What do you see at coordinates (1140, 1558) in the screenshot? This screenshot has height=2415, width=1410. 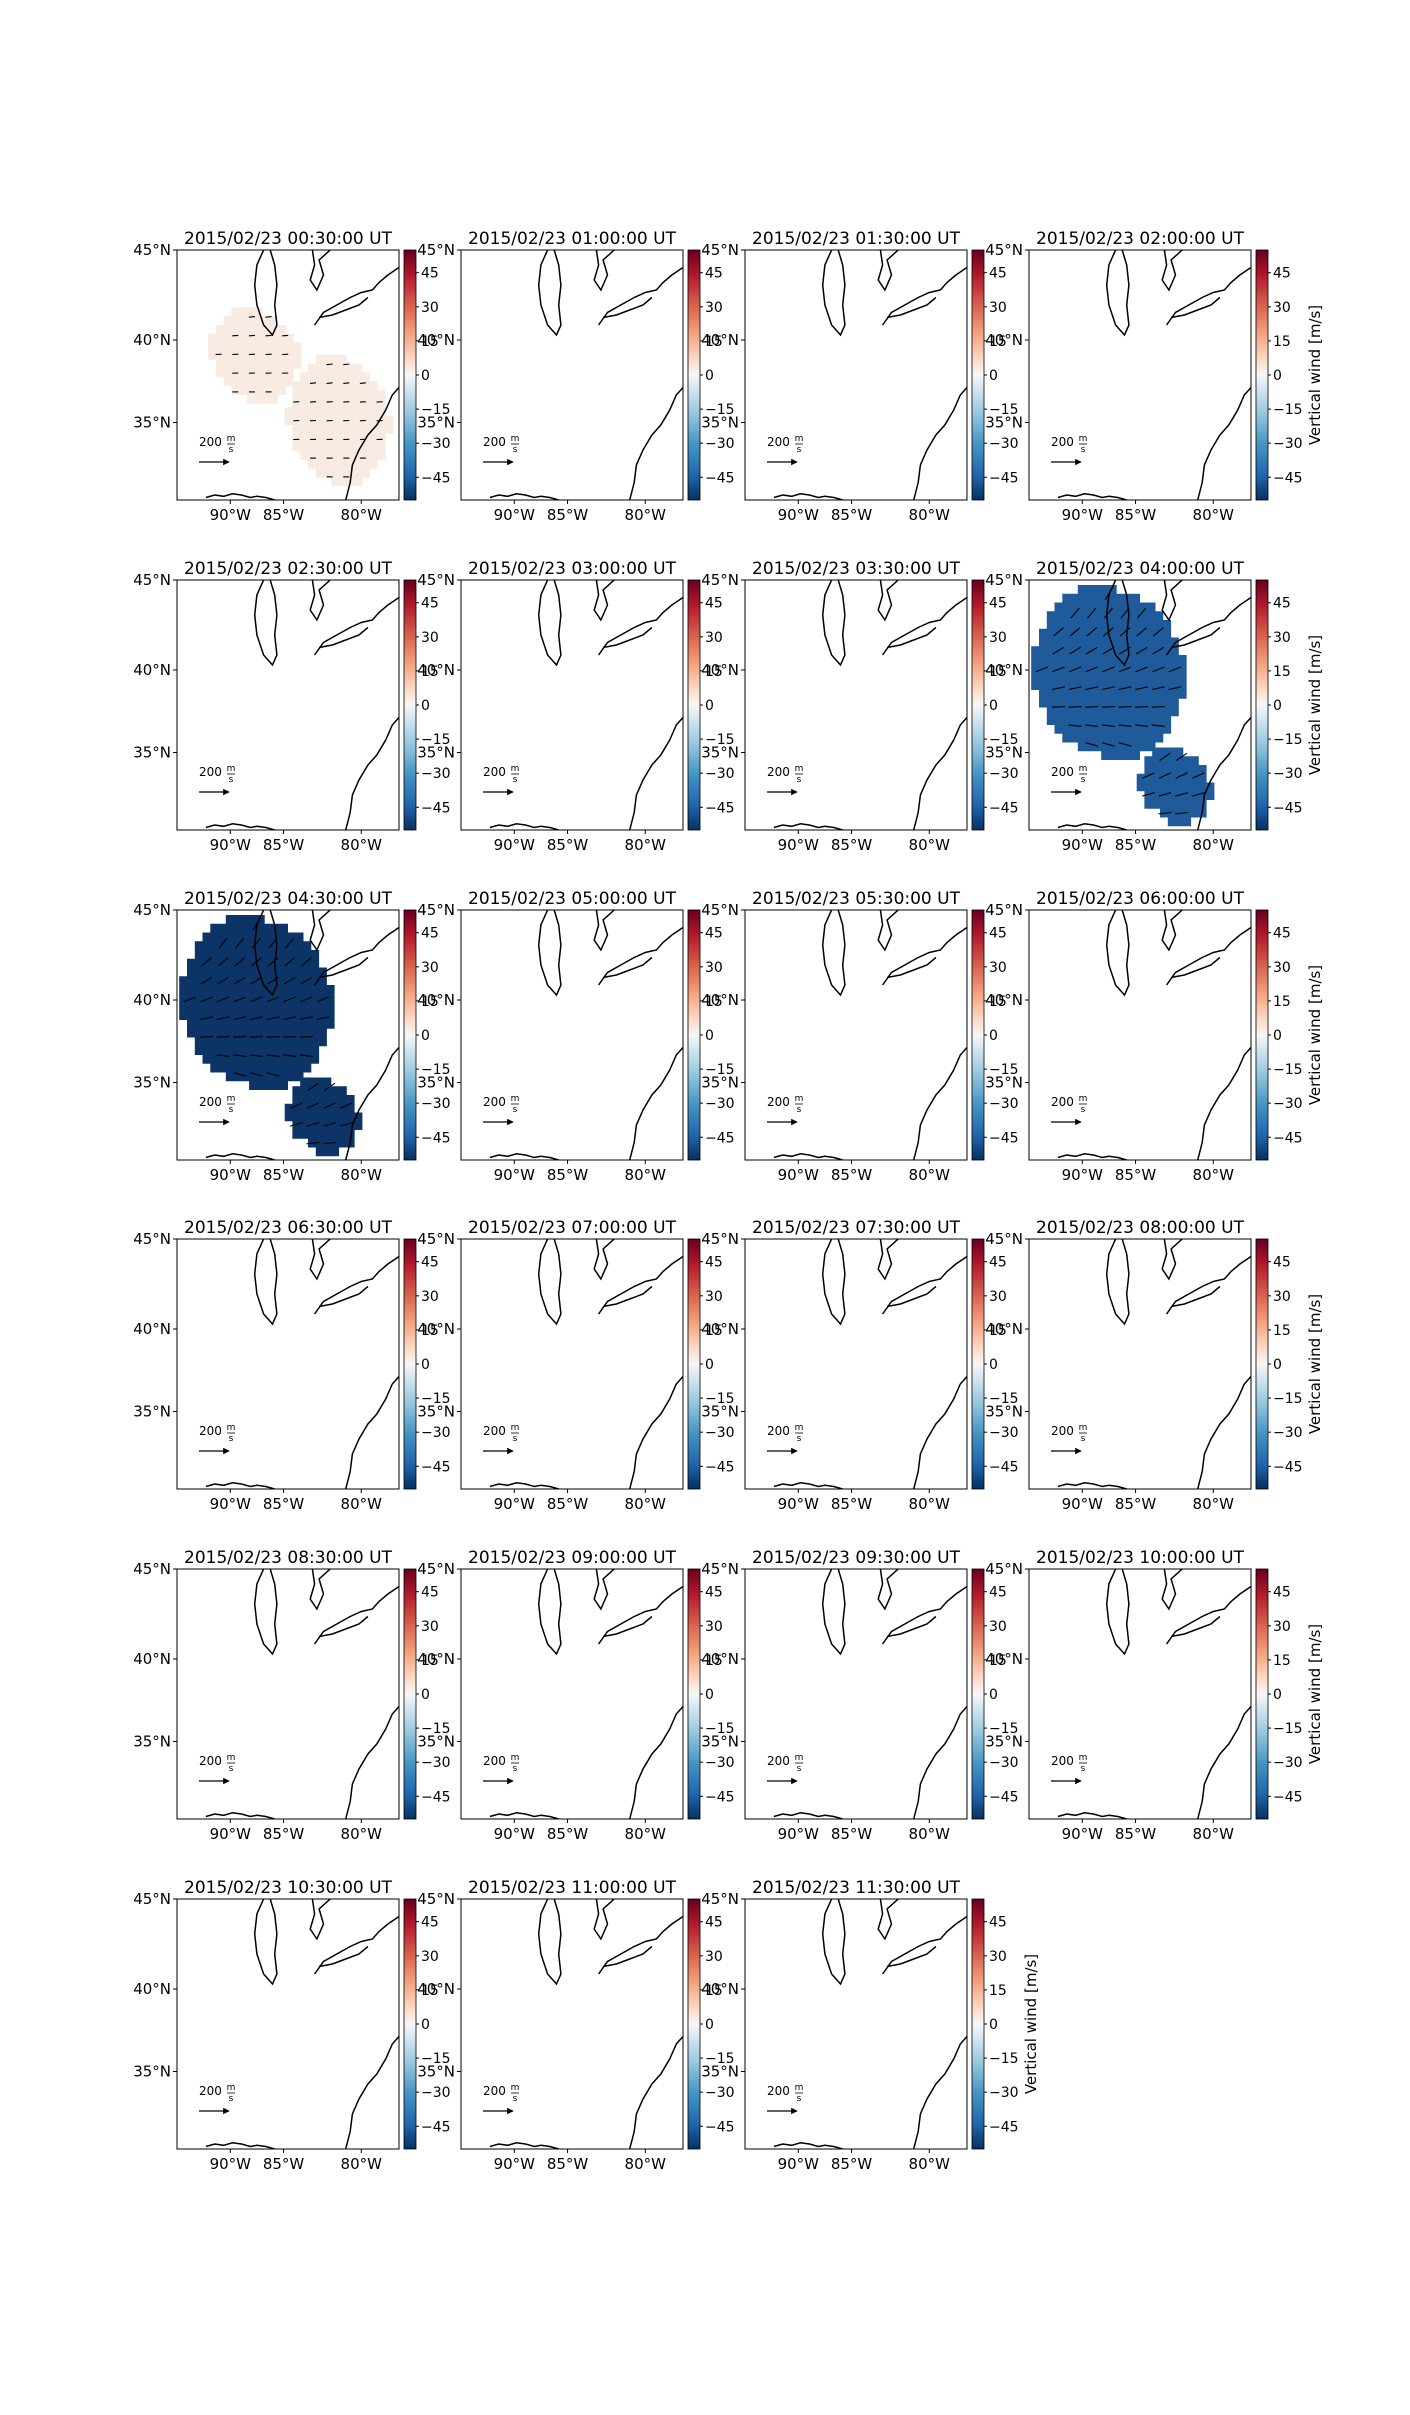 I see `panel-title: 2015/02/23 10:00:00 UT` at bounding box center [1140, 1558].